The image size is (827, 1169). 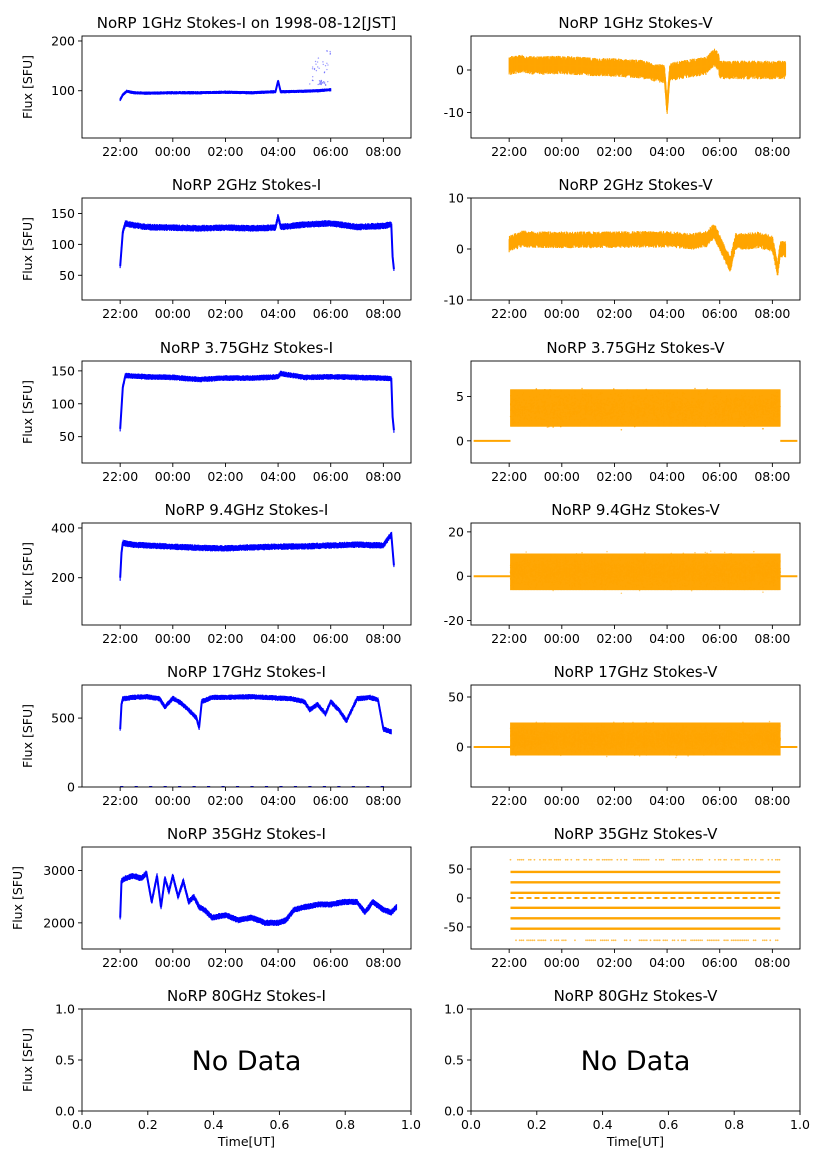 I want to click on panel-title: NoRP 1GHz Stokes-V, so click(x=635, y=23).